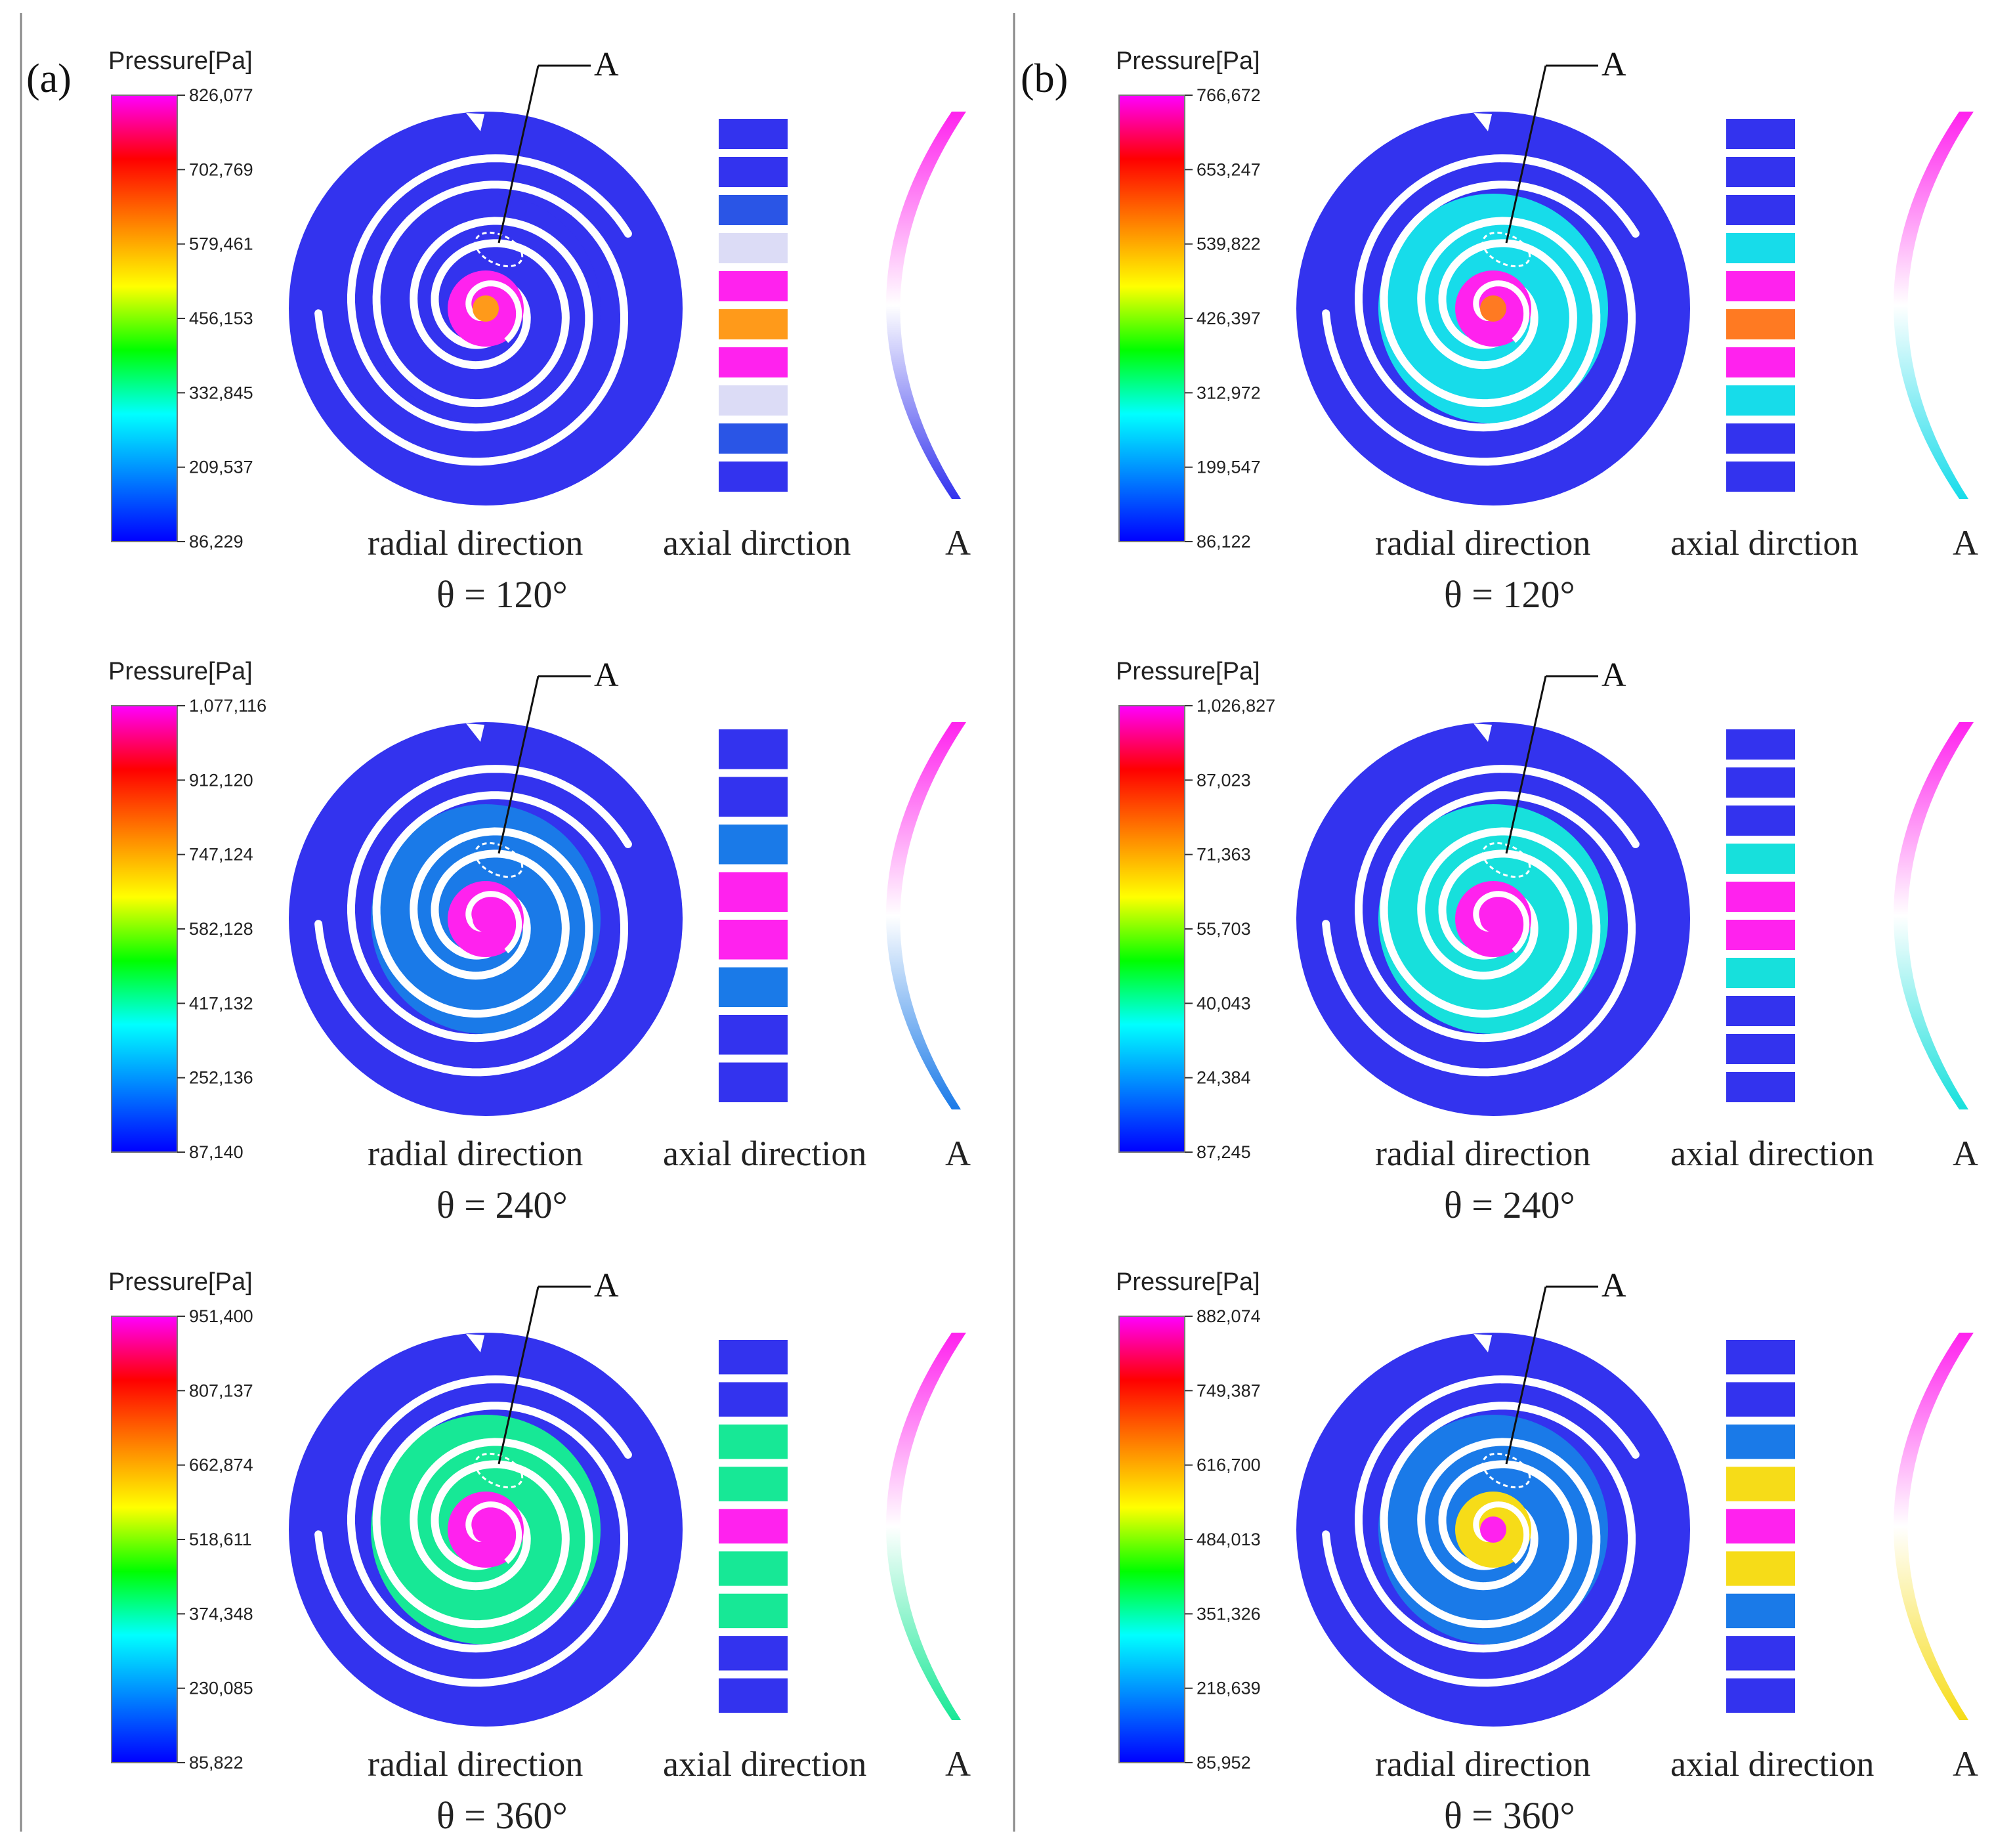  What do you see at coordinates (1224, 1763) in the screenshot?
I see `colorbar-tick-label: 85,952` at bounding box center [1224, 1763].